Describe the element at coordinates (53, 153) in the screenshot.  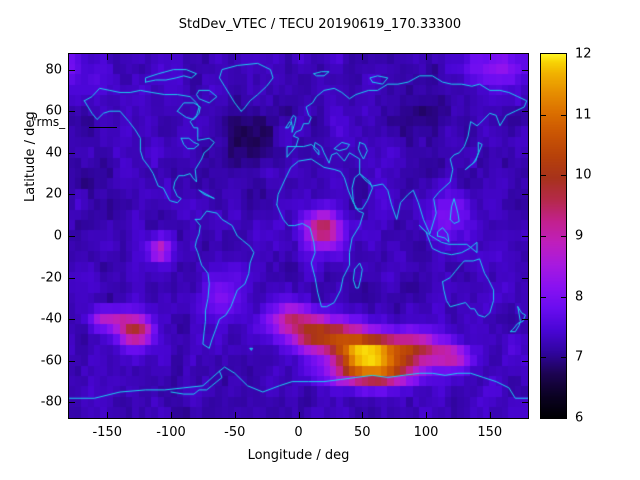
I see `y-tick-label: 40` at that location.